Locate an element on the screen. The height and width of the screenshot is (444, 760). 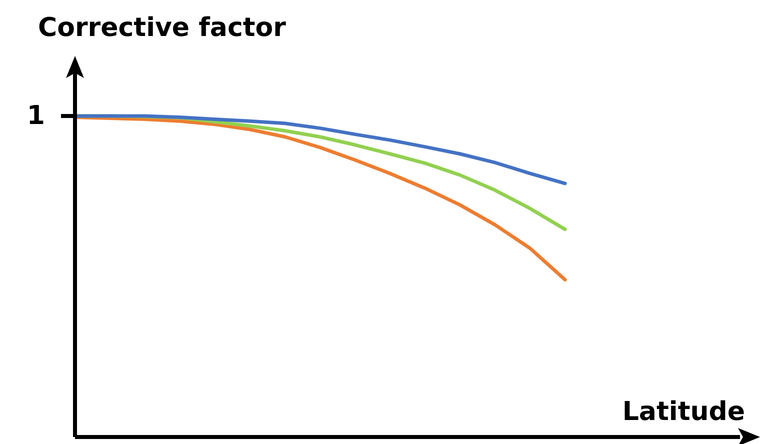
chart-title: Corrective factor is located at coordinates (162, 28).